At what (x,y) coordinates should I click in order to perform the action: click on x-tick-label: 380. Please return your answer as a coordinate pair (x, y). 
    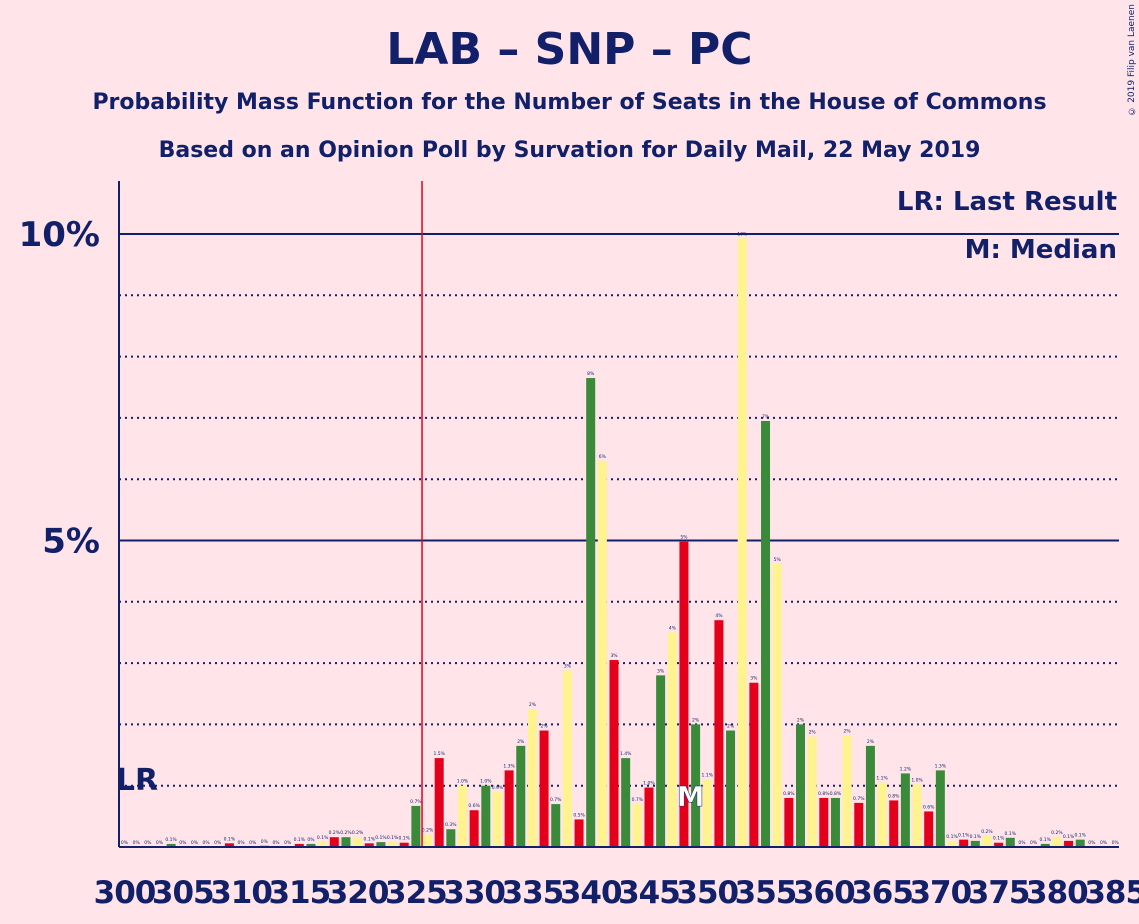
    Looking at the image, I should click on (1057, 893).